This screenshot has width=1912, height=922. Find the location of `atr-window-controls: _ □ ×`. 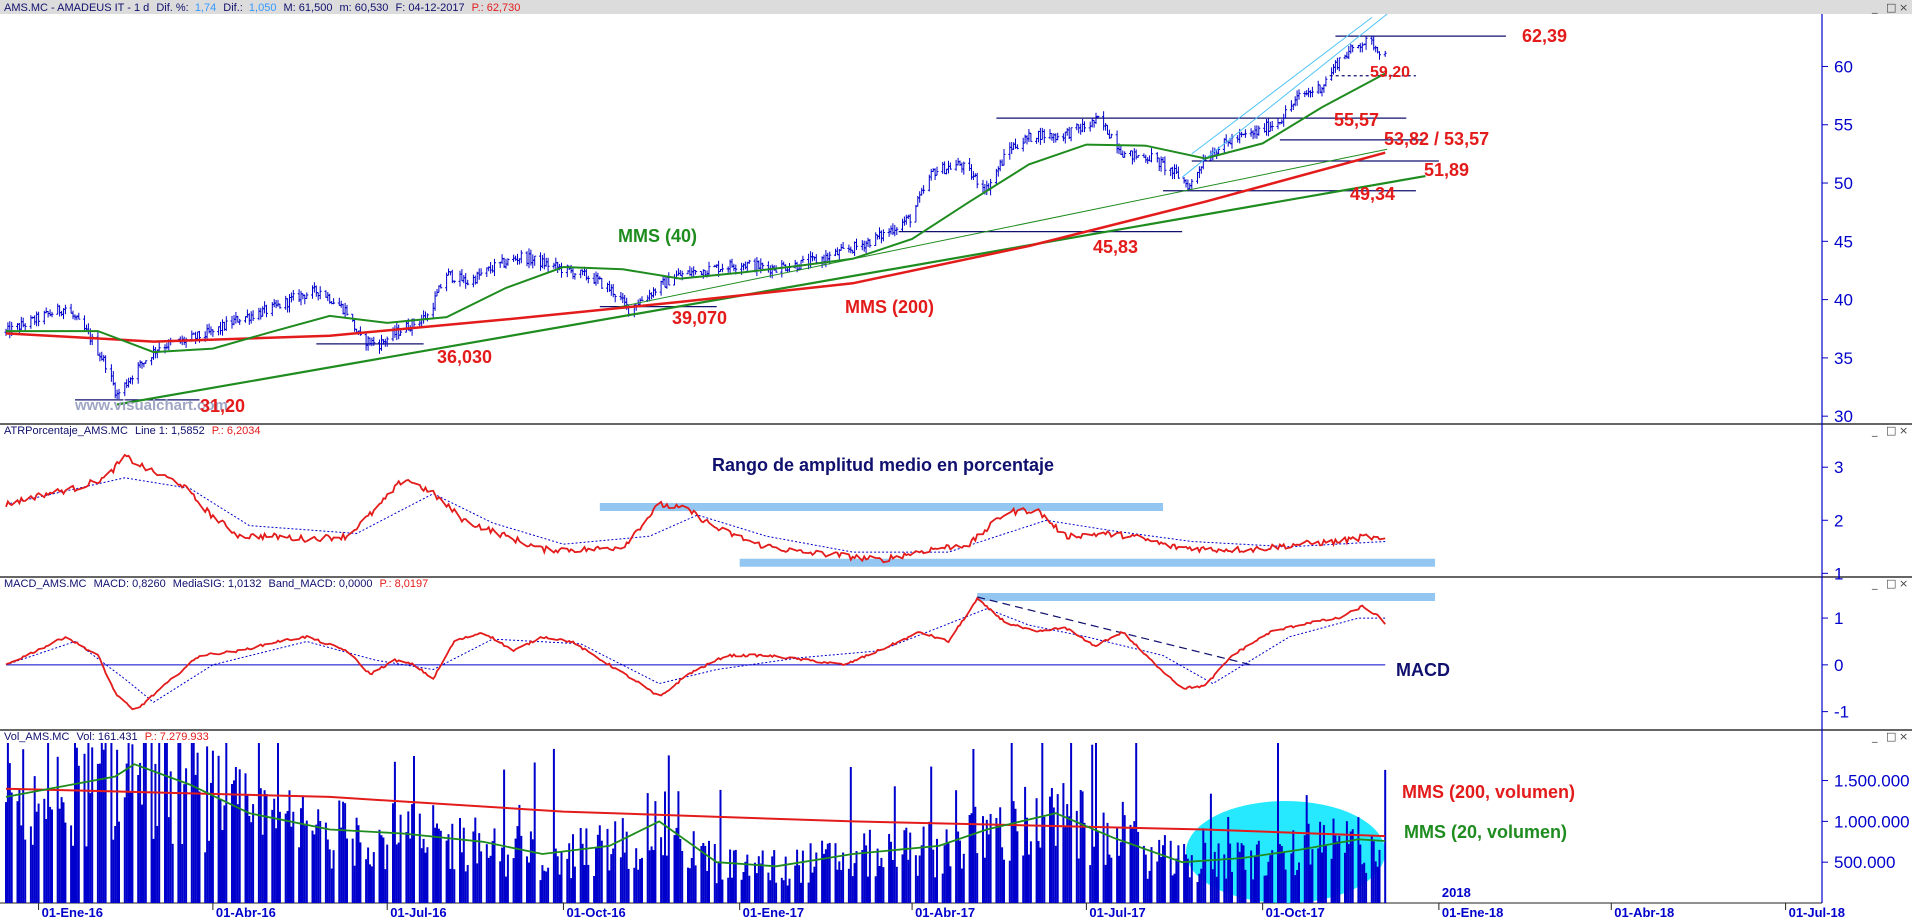

atr-window-controls: _ □ × is located at coordinates (1889, 430).